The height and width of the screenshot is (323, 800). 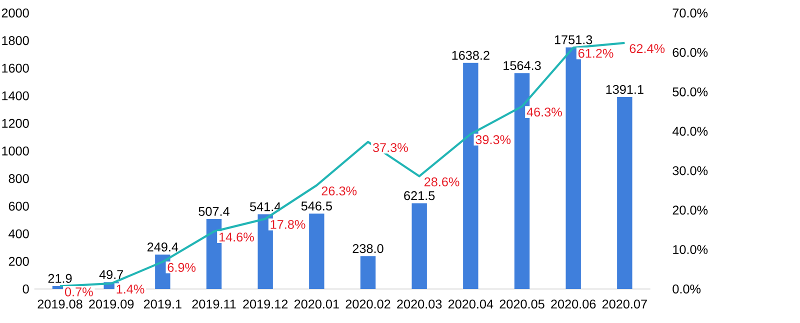 I want to click on x-tick-label: 2020.06, so click(x=573, y=304).